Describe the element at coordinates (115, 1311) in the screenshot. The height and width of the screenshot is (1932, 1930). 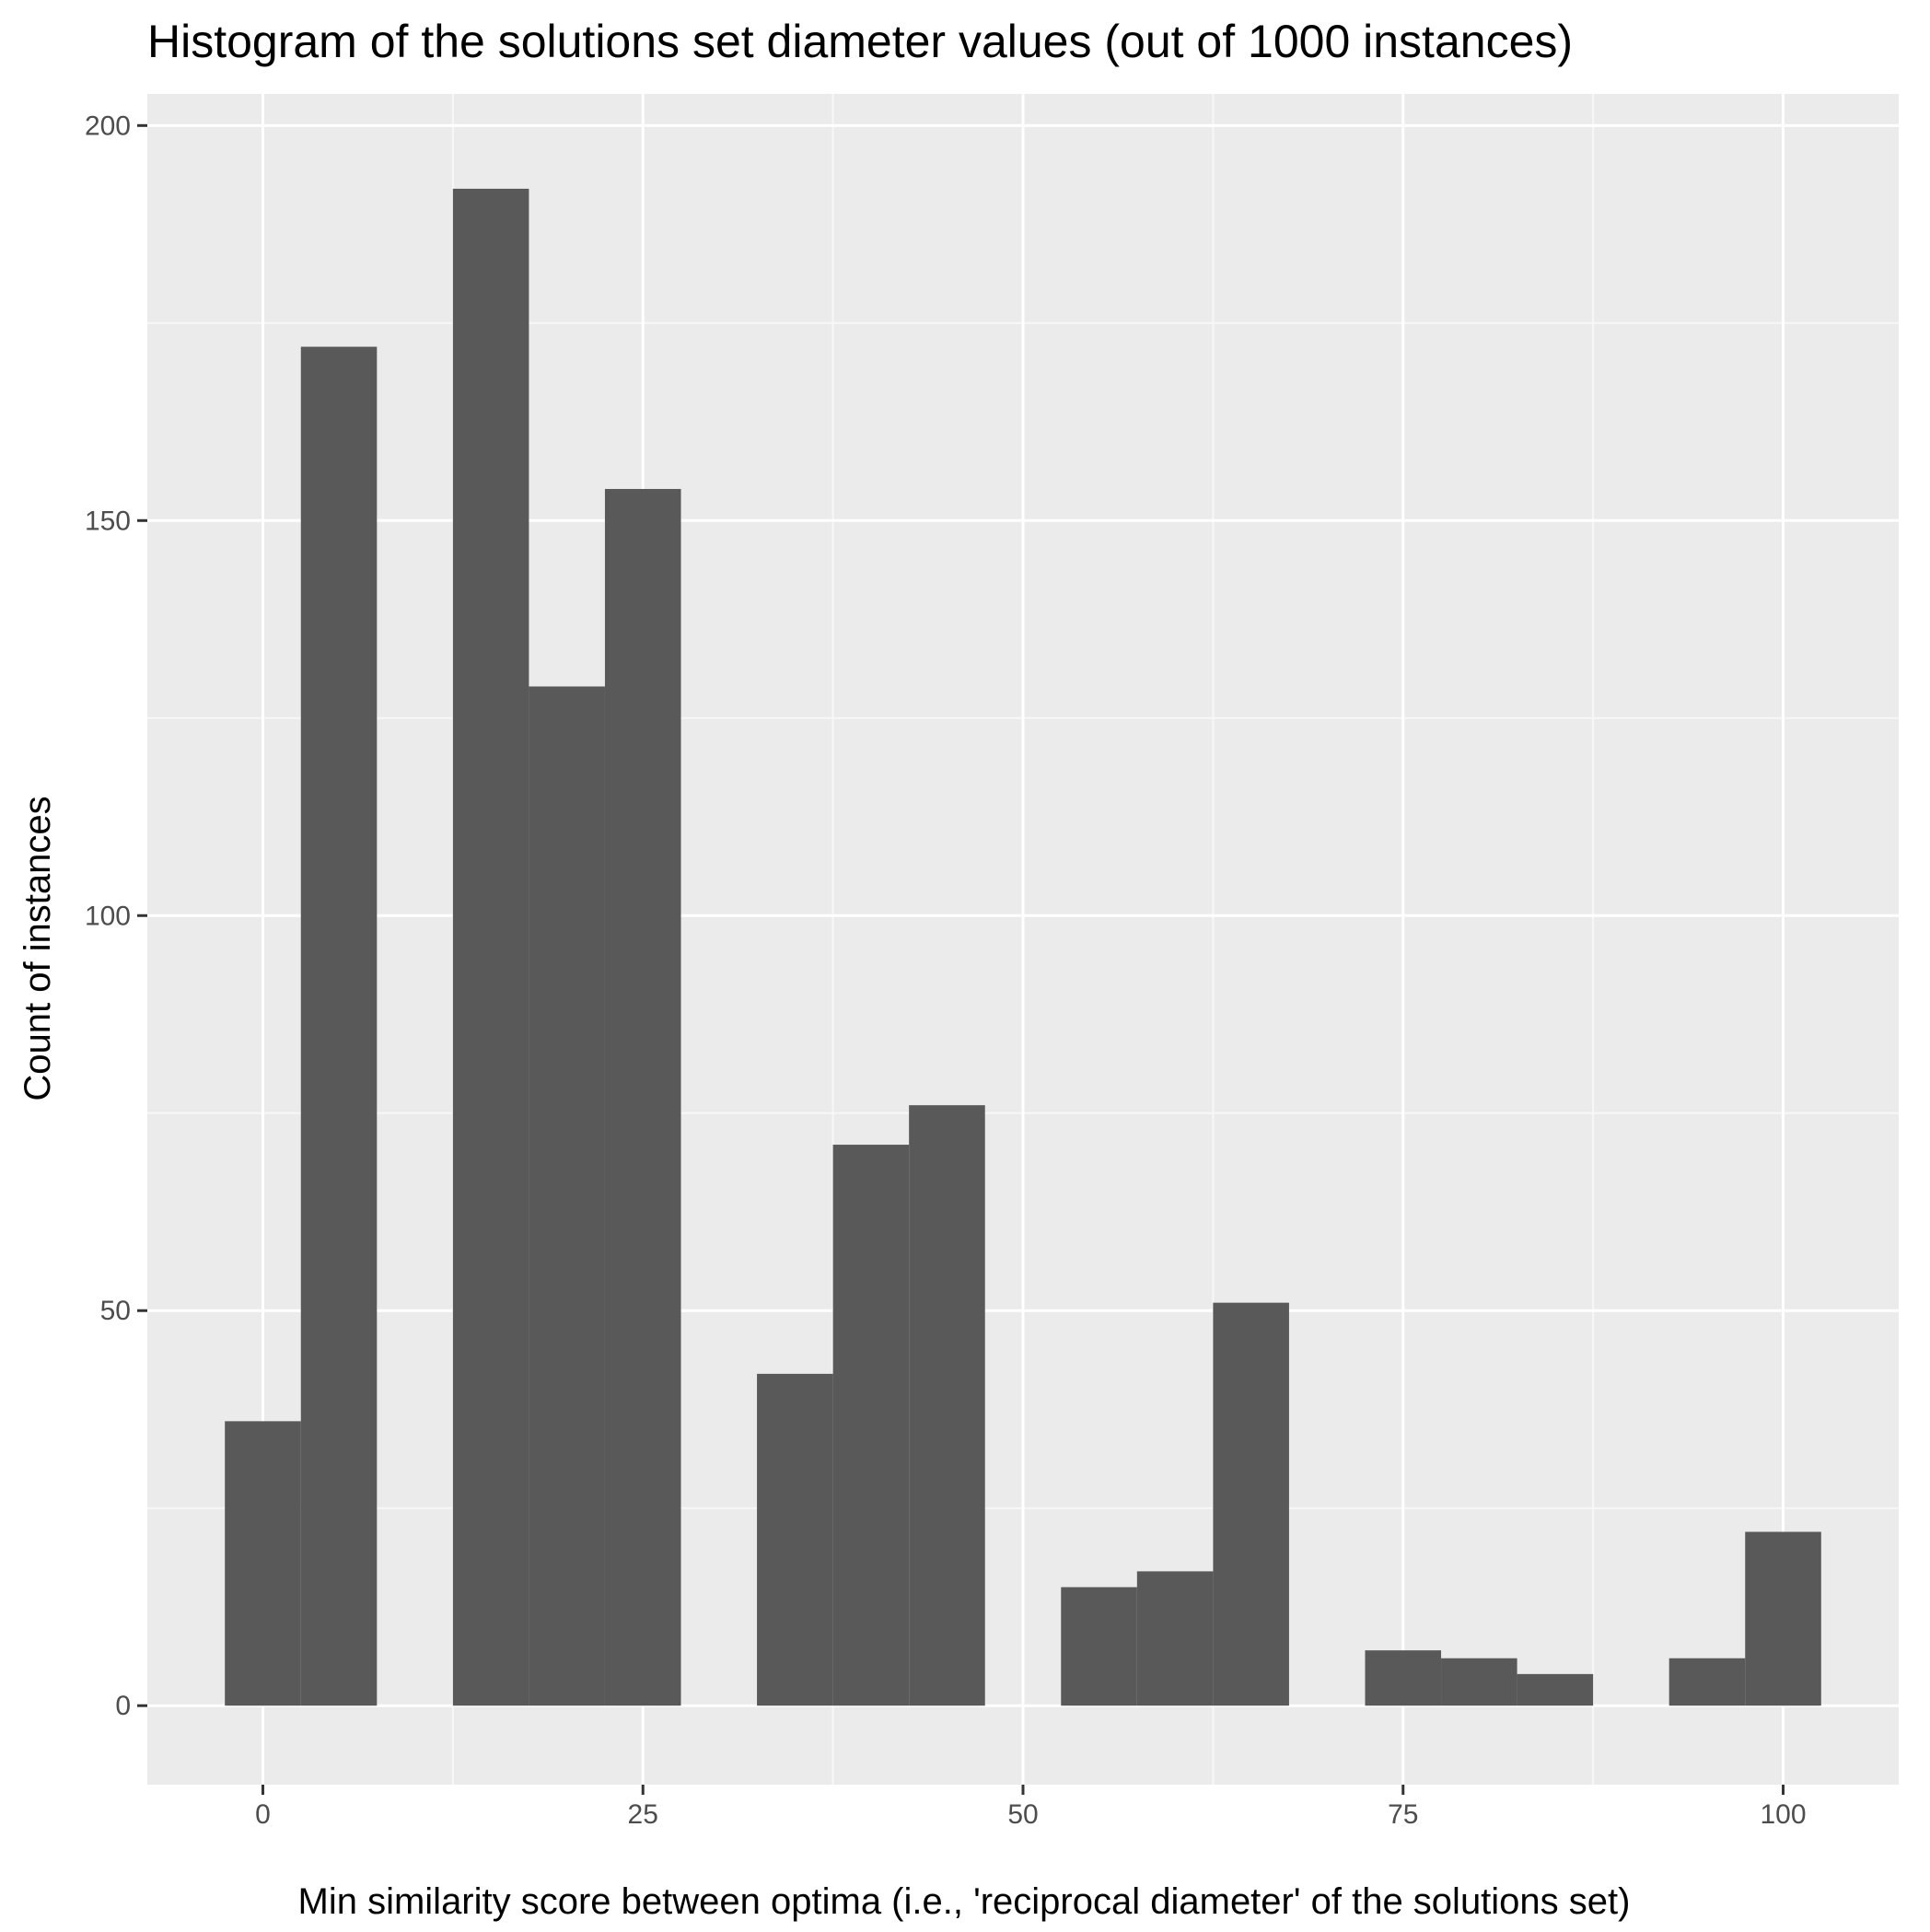
I see `y-tick-label: 50` at that location.